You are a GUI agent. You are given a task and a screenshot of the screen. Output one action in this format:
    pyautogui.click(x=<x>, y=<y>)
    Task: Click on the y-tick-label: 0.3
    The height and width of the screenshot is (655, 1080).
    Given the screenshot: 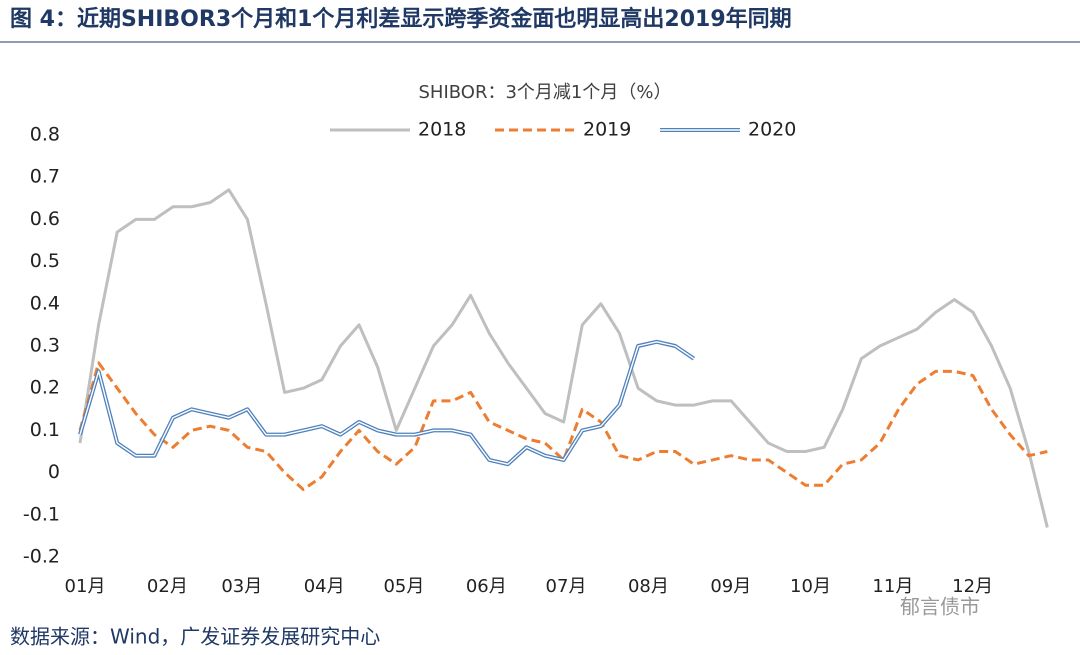 What is the action you would take?
    pyautogui.click(x=45, y=346)
    